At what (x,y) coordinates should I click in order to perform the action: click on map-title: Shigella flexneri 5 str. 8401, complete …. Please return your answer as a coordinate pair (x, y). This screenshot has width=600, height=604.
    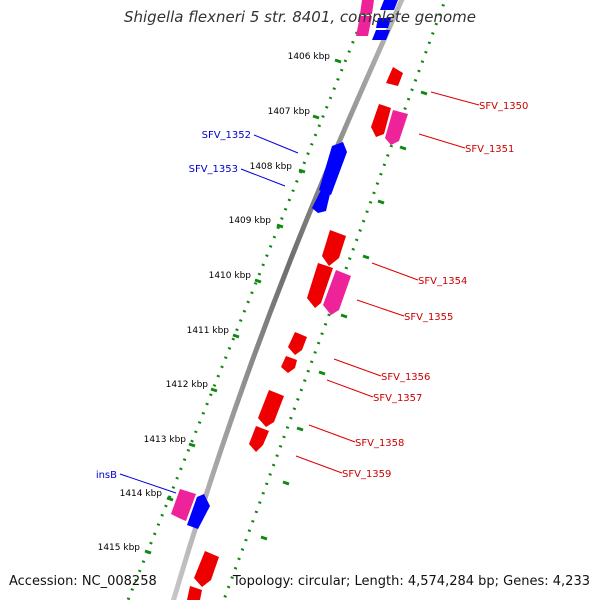
    Looking at the image, I should click on (300, 17).